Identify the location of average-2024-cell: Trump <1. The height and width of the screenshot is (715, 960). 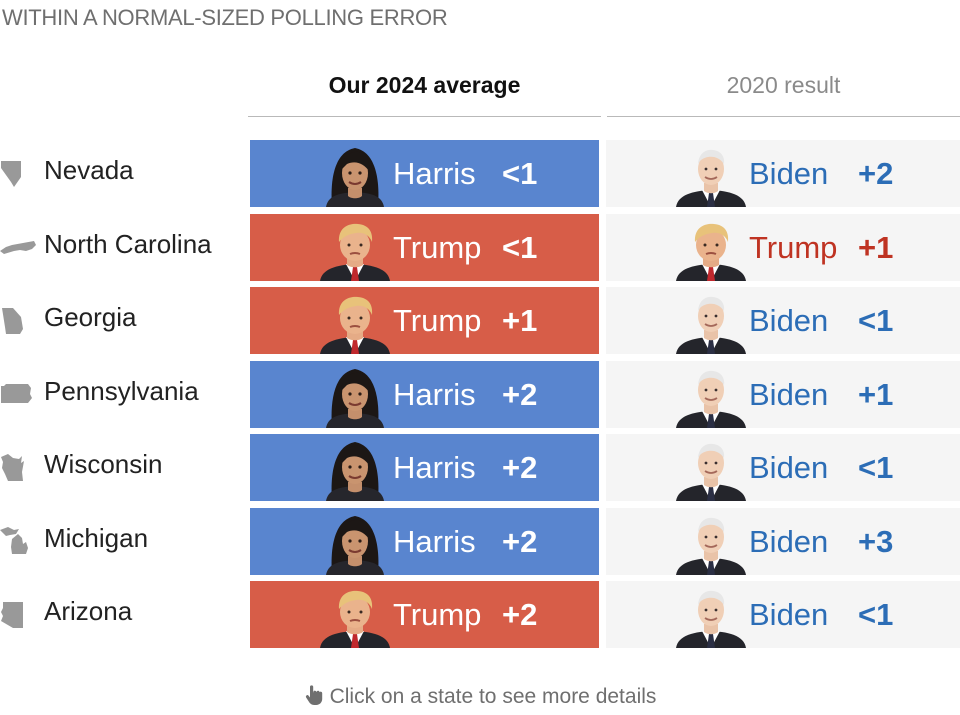
(424, 247).